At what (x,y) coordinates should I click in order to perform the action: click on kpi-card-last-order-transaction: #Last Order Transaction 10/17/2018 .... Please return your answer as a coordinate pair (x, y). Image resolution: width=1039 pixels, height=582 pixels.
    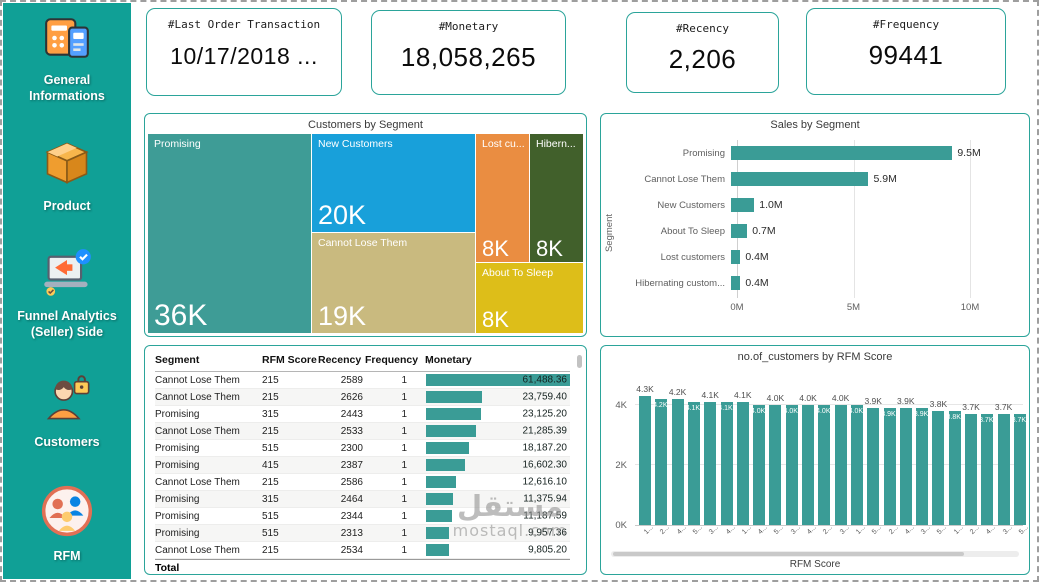
    Looking at the image, I should click on (244, 52).